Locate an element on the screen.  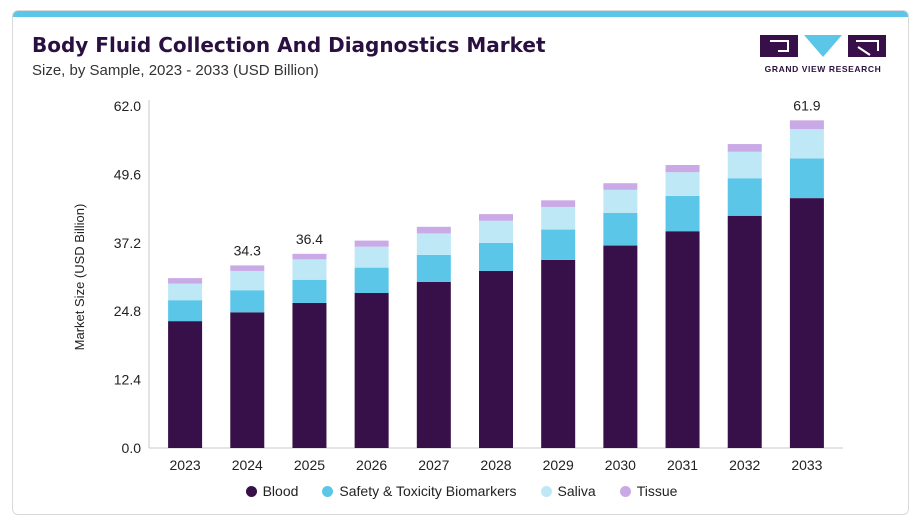
logo-mark-icon is located at coordinates (823, 46).